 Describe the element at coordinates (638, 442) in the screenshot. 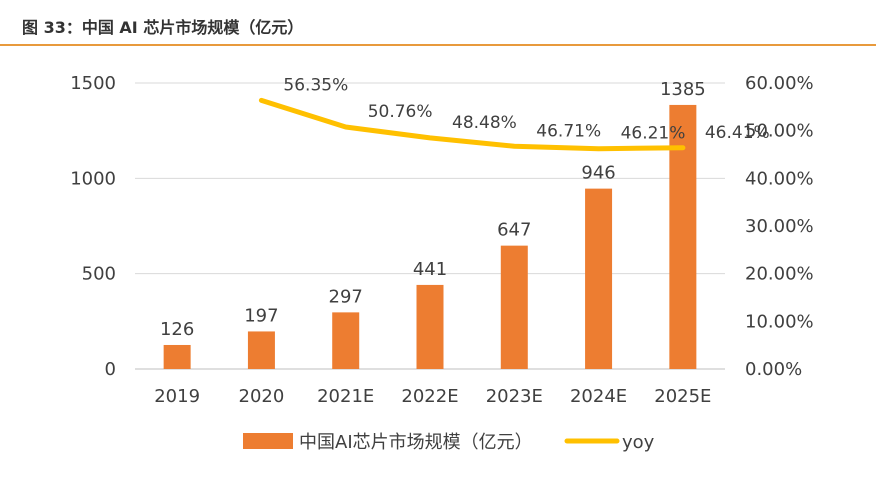

I see `legend-line-label: yoy` at that location.